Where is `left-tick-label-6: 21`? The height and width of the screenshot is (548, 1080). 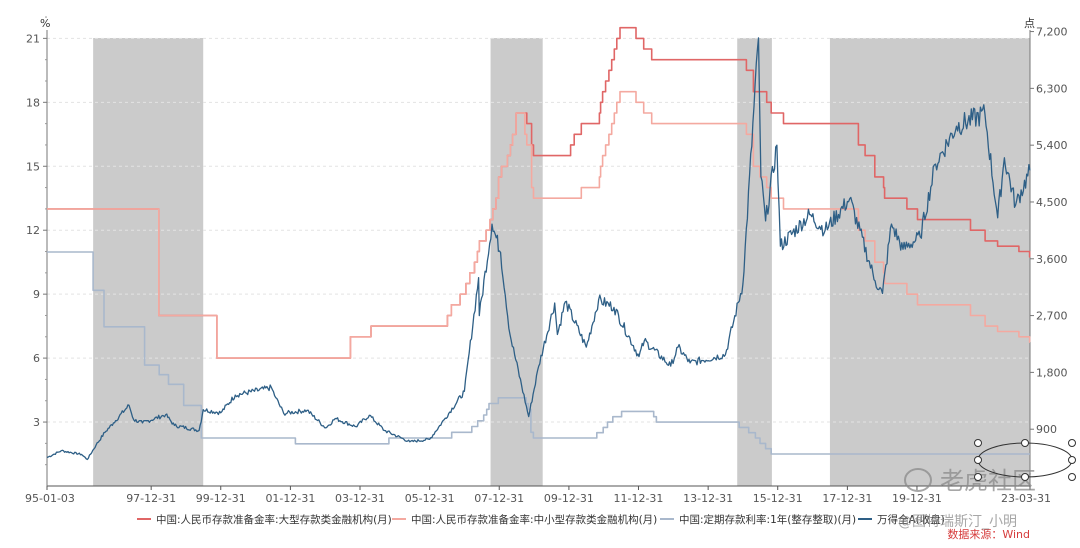 left-tick-label-6: 21 is located at coordinates (33, 38).